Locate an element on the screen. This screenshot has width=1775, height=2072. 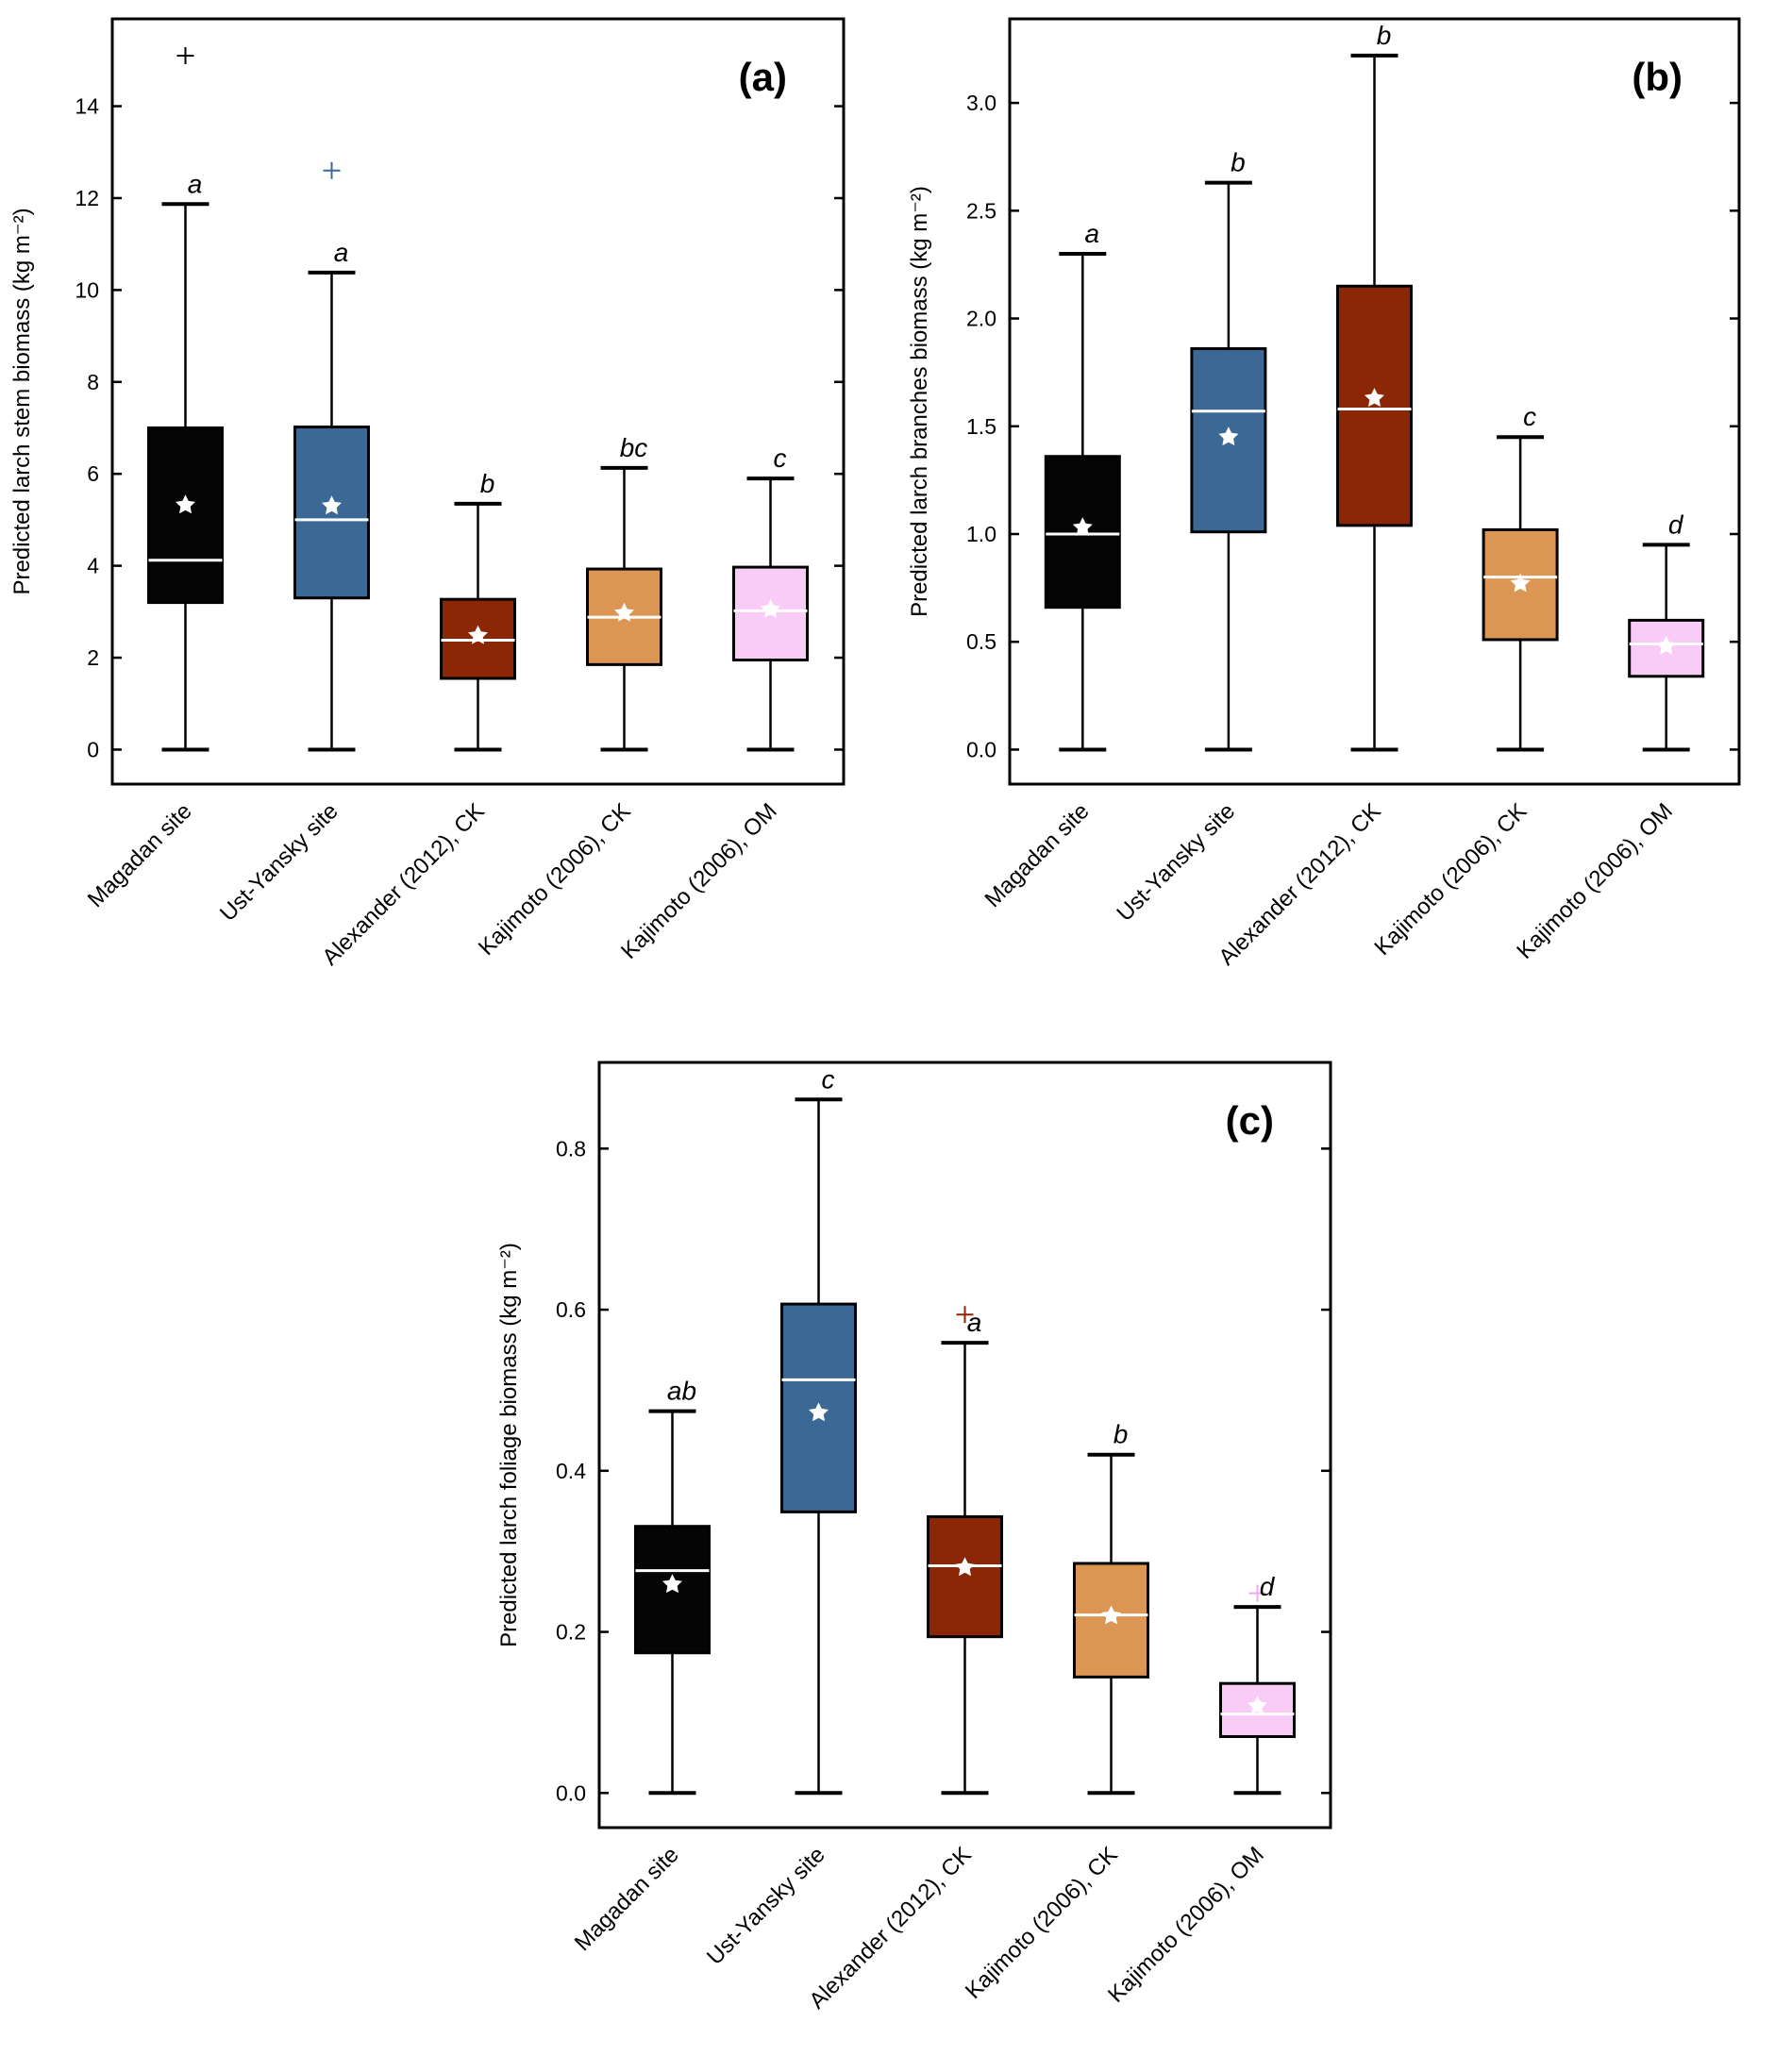
panel-label: (a) is located at coordinates (763, 77).